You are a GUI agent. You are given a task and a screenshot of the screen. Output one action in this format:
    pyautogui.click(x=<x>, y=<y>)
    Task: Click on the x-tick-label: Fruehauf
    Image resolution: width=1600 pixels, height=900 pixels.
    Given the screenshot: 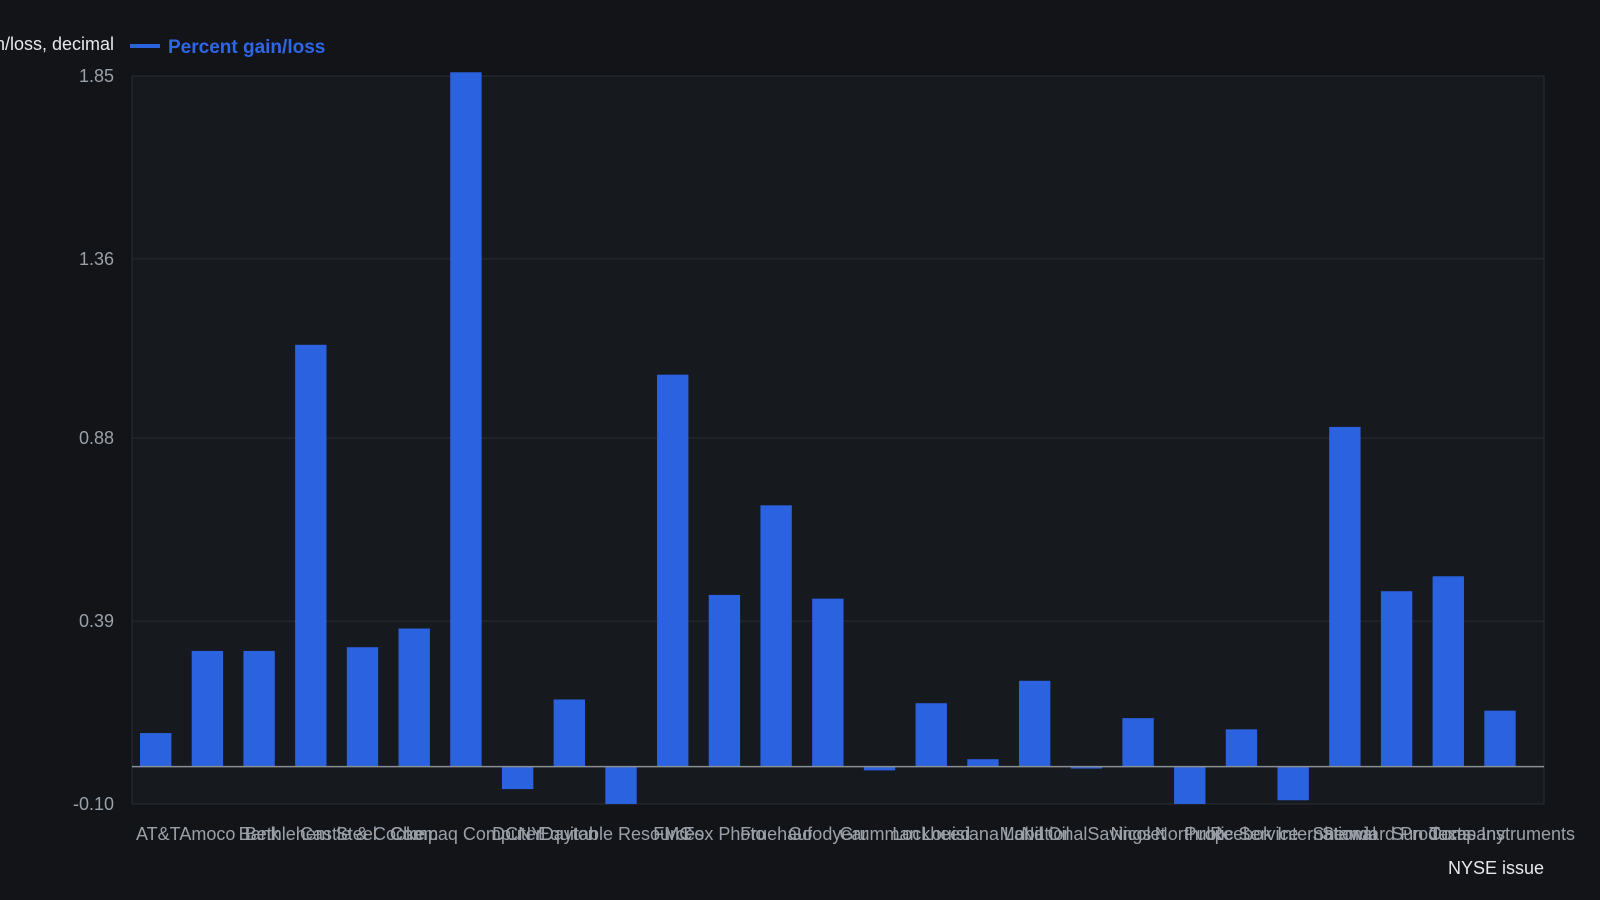 What is the action you would take?
    pyautogui.click(x=776, y=834)
    